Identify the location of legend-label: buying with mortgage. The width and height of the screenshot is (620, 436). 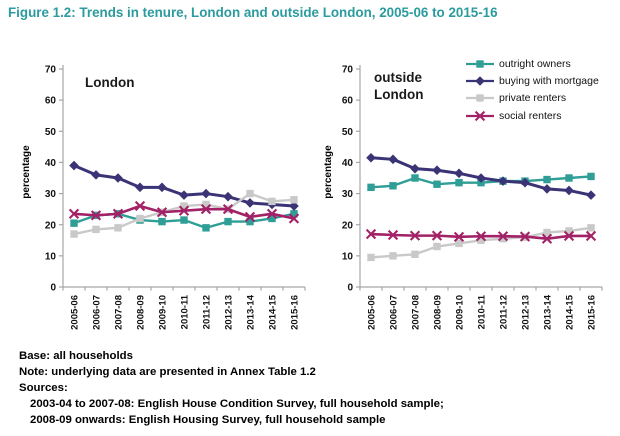
(549, 81).